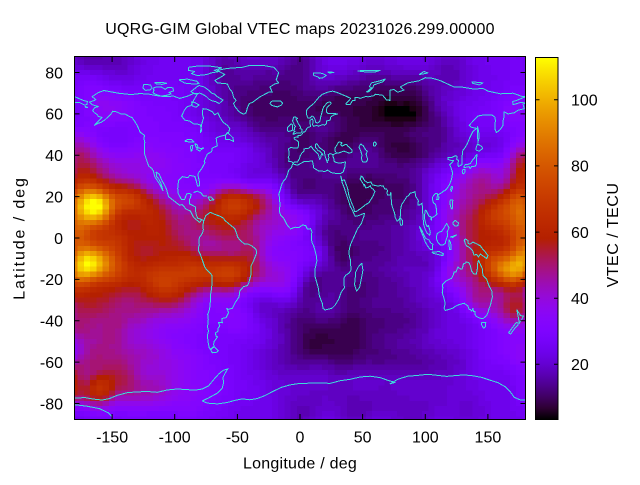 The image size is (640, 485). I want to click on svg-text: -60, so click(51, 363).